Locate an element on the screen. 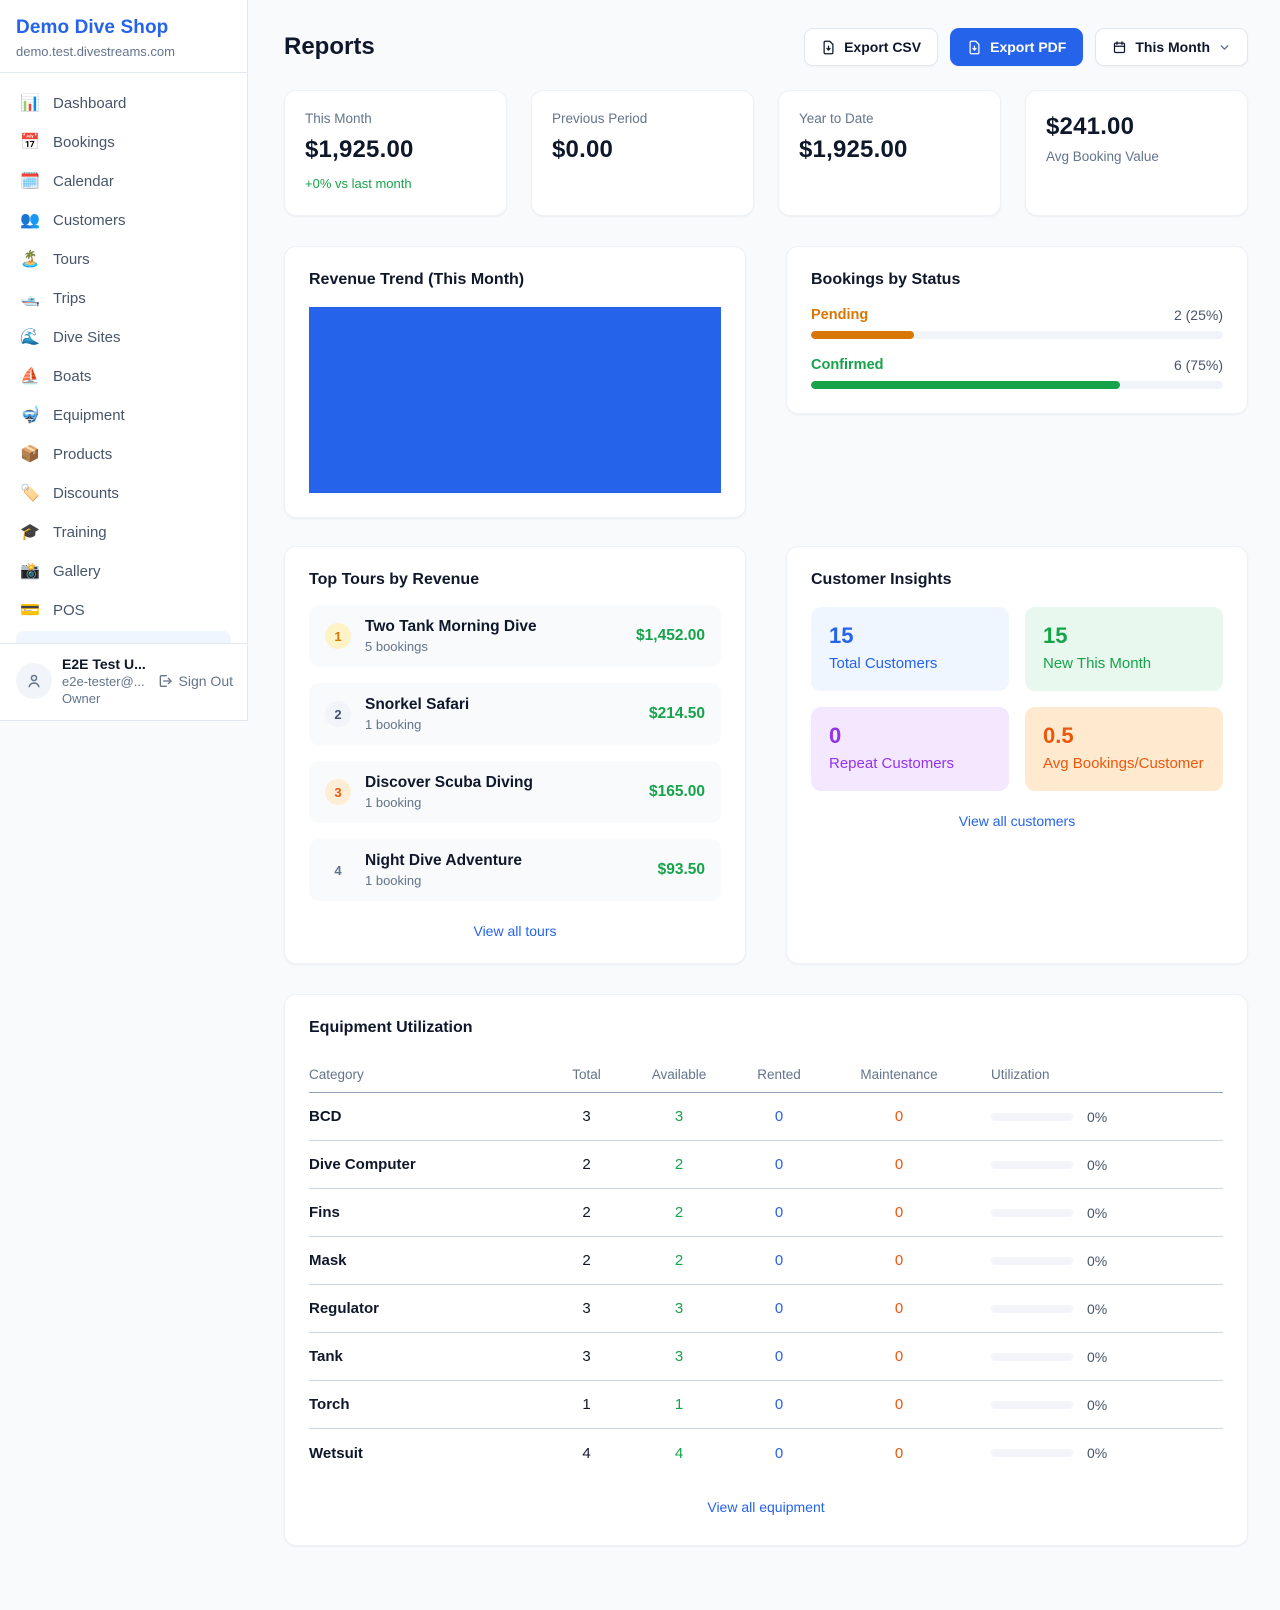 Image resolution: width=1280 pixels, height=1610 pixels. insight-tile-avg-bookings: 0.5 Avg Bookings/Customer is located at coordinates (1124, 749).